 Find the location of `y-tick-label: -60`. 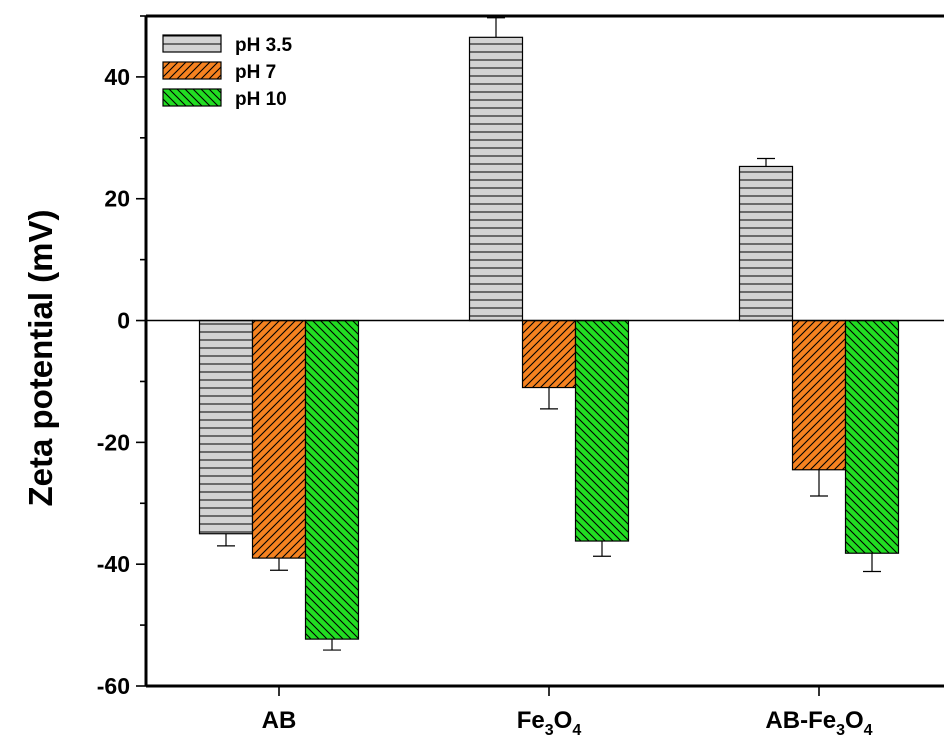

y-tick-label: -60 is located at coordinates (113, 686).